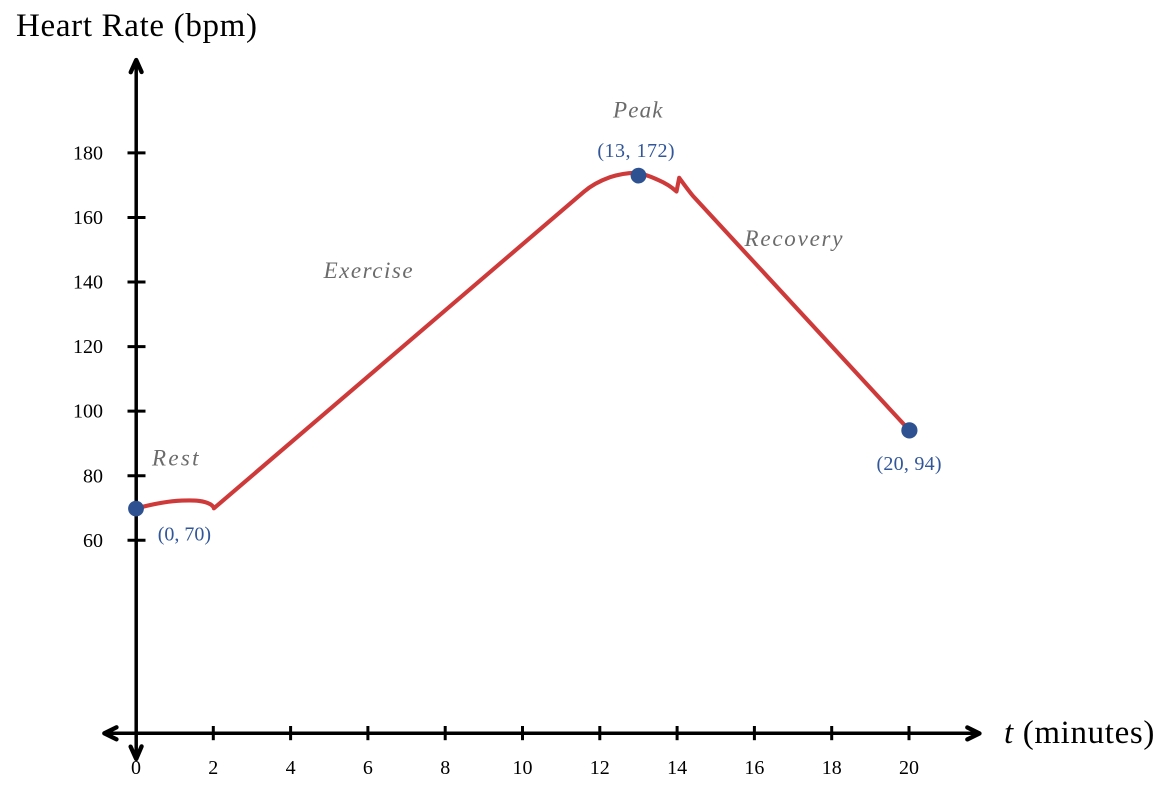 Image resolution: width=1169 pixels, height=798 pixels. I want to click on svg-text: Exercise, so click(368, 270).